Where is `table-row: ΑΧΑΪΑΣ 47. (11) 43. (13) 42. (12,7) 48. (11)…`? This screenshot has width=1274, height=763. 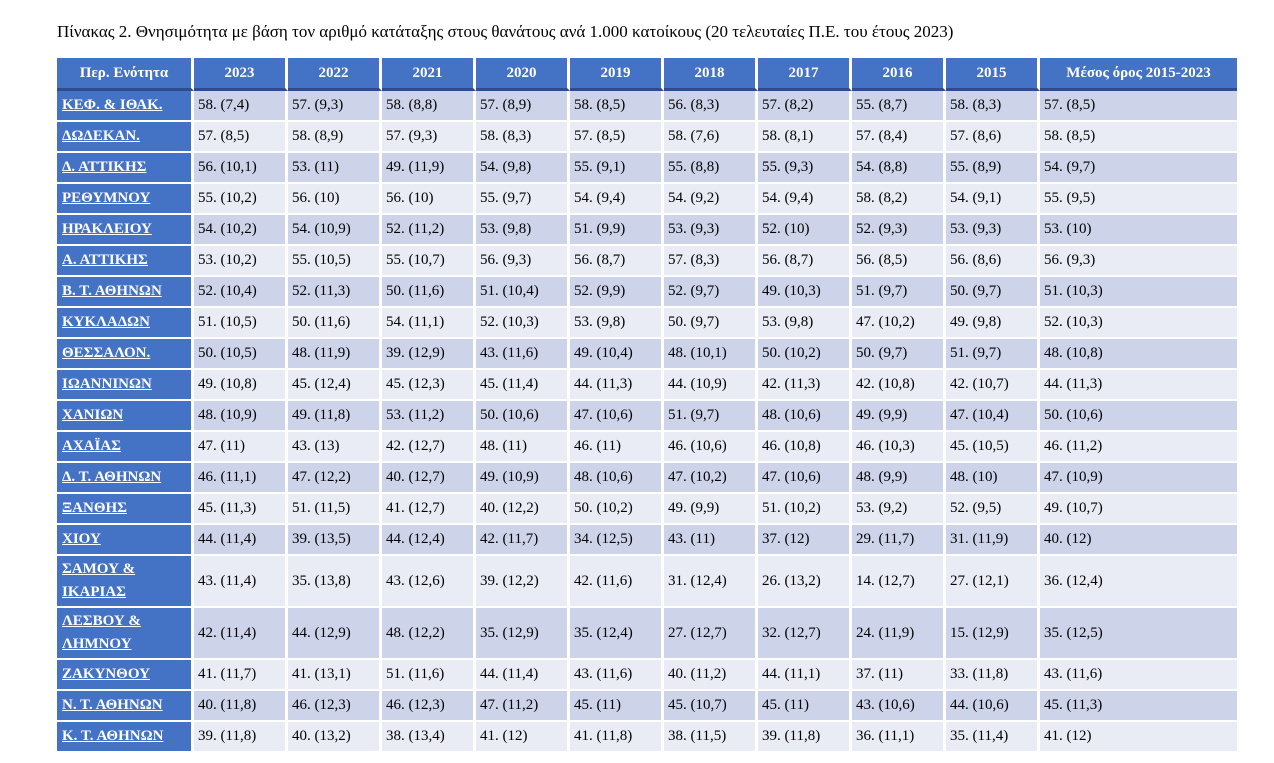
table-row: ΑΧΑΪΑΣ 47. (11) 43. (13) 42. (12,7) 48. (11)… is located at coordinates (647, 447).